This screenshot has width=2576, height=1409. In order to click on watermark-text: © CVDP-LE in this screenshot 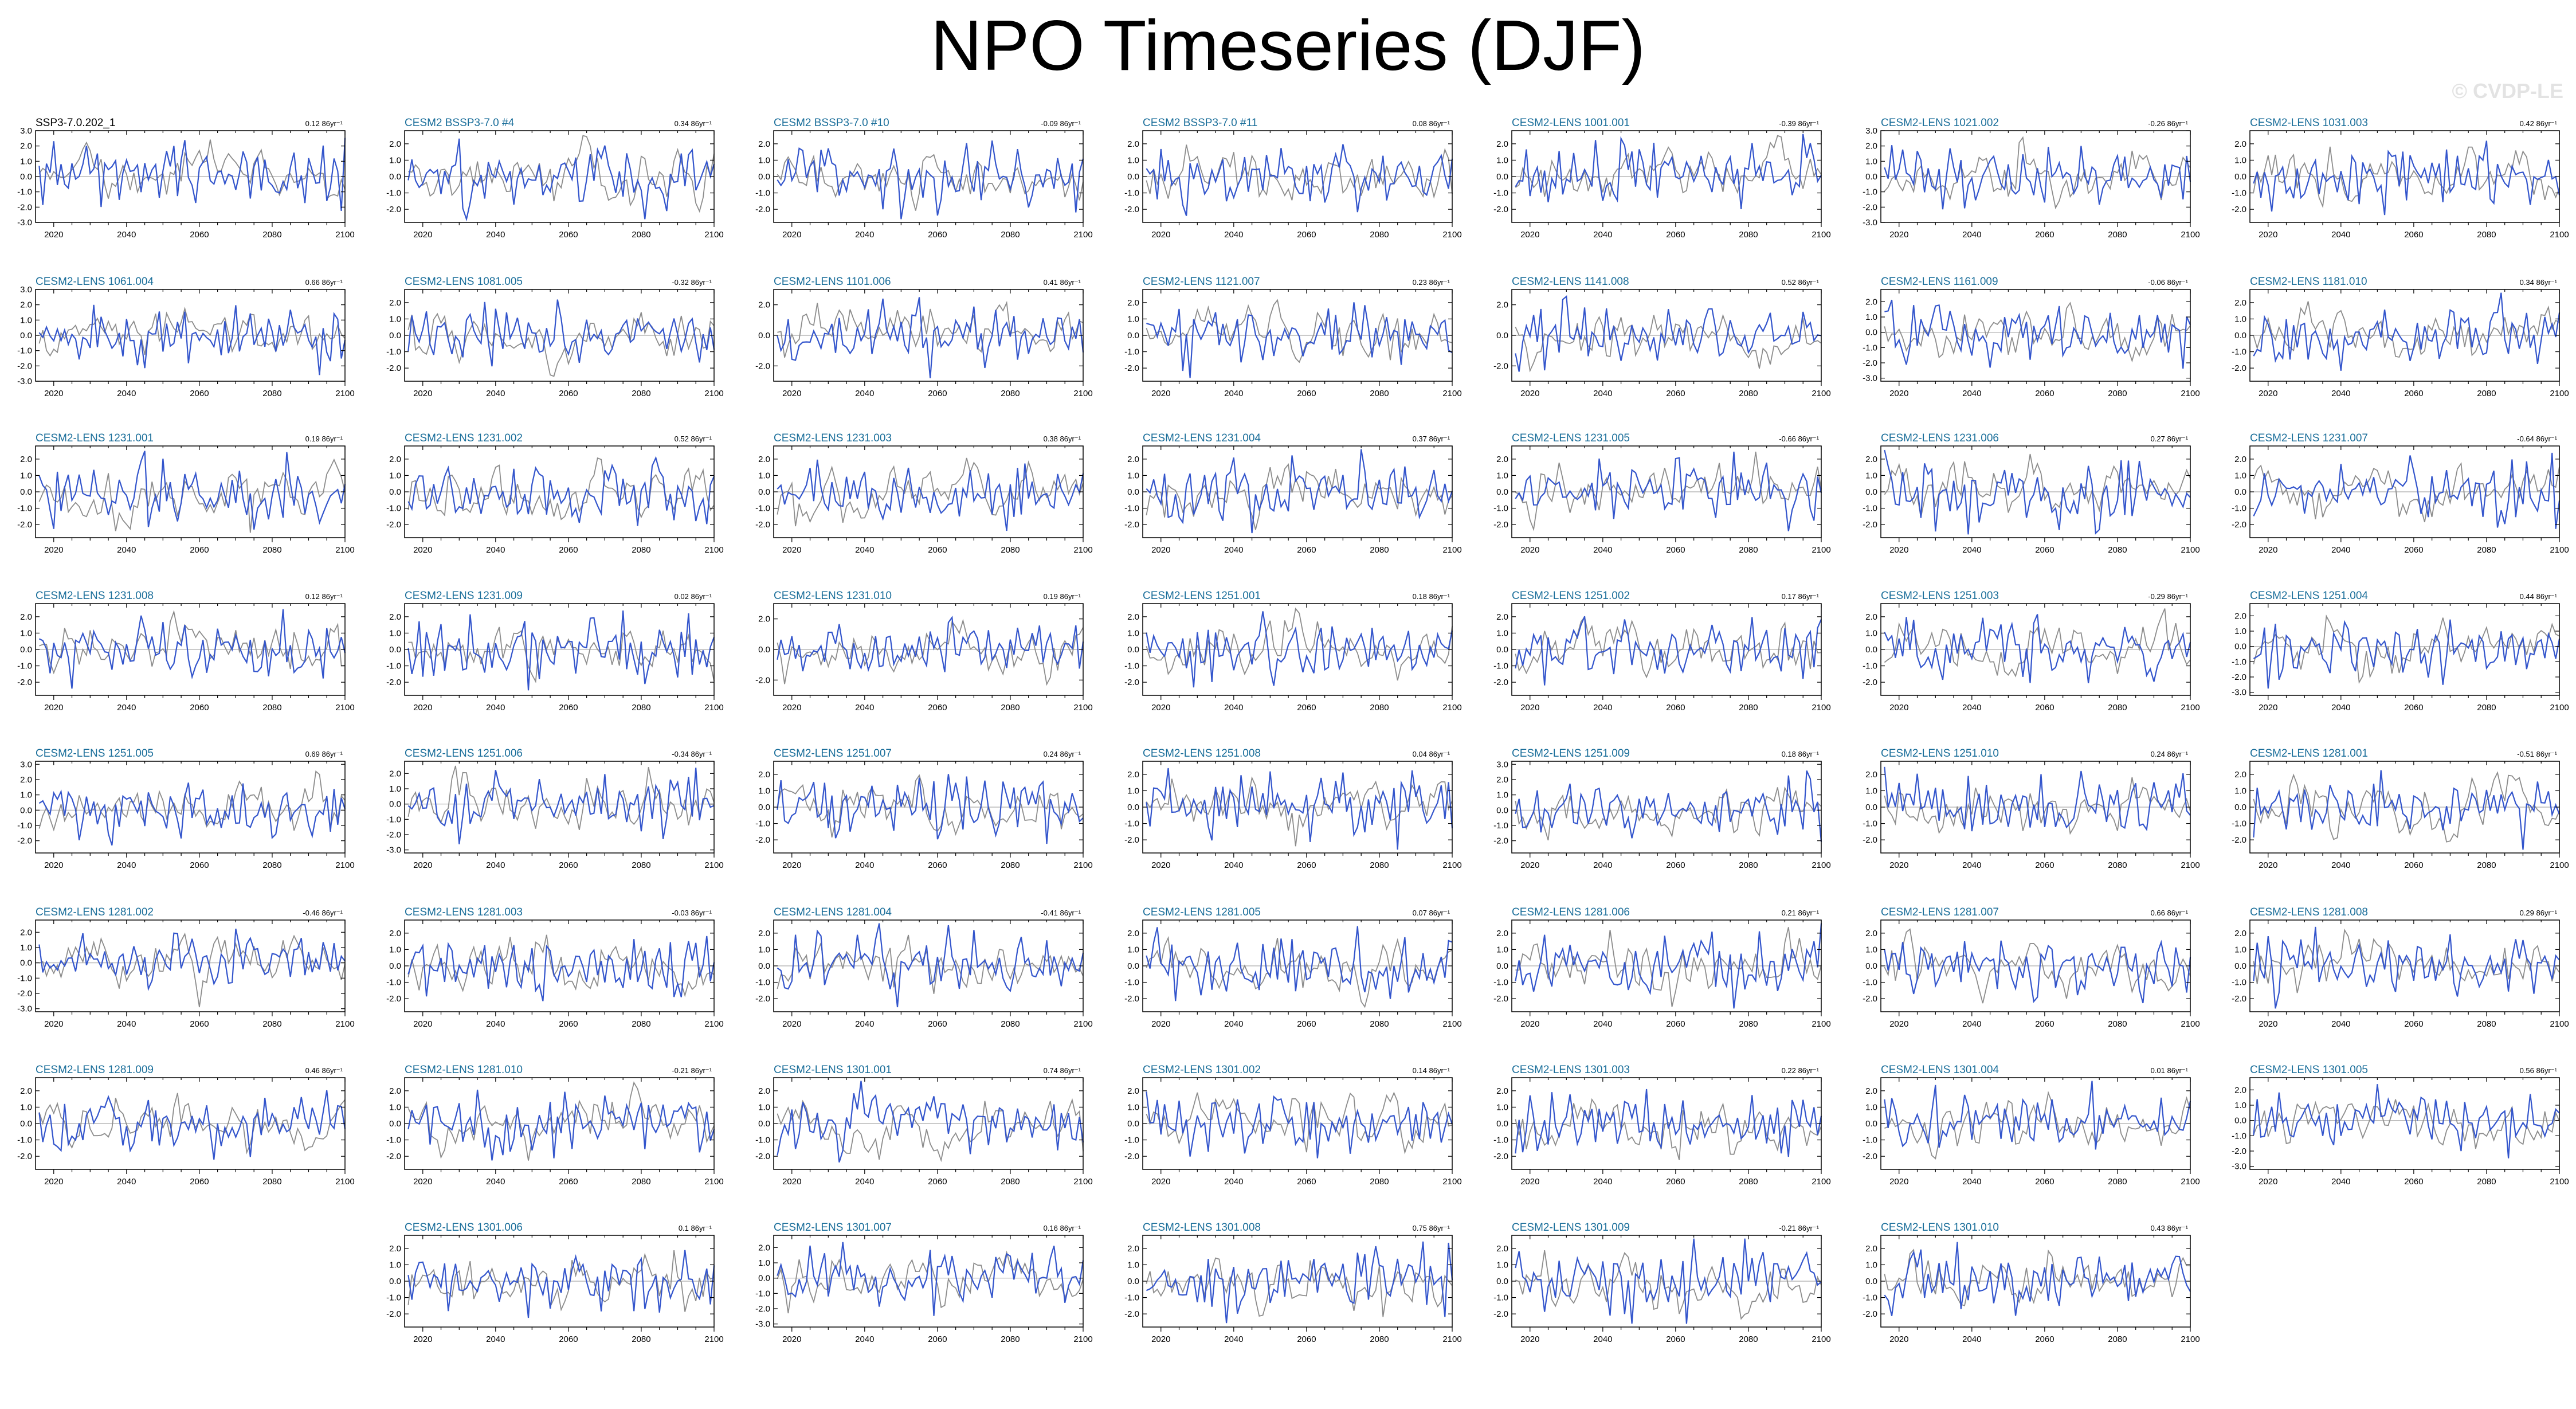, I will do `click(2507, 91)`.